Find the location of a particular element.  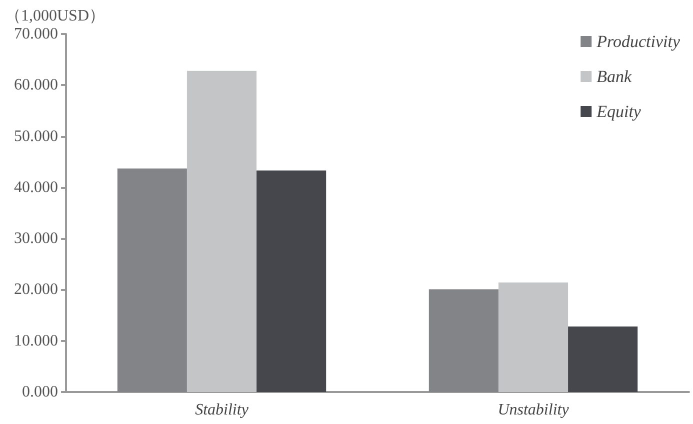

y-tick-label: 70.000 is located at coordinates (36, 34).